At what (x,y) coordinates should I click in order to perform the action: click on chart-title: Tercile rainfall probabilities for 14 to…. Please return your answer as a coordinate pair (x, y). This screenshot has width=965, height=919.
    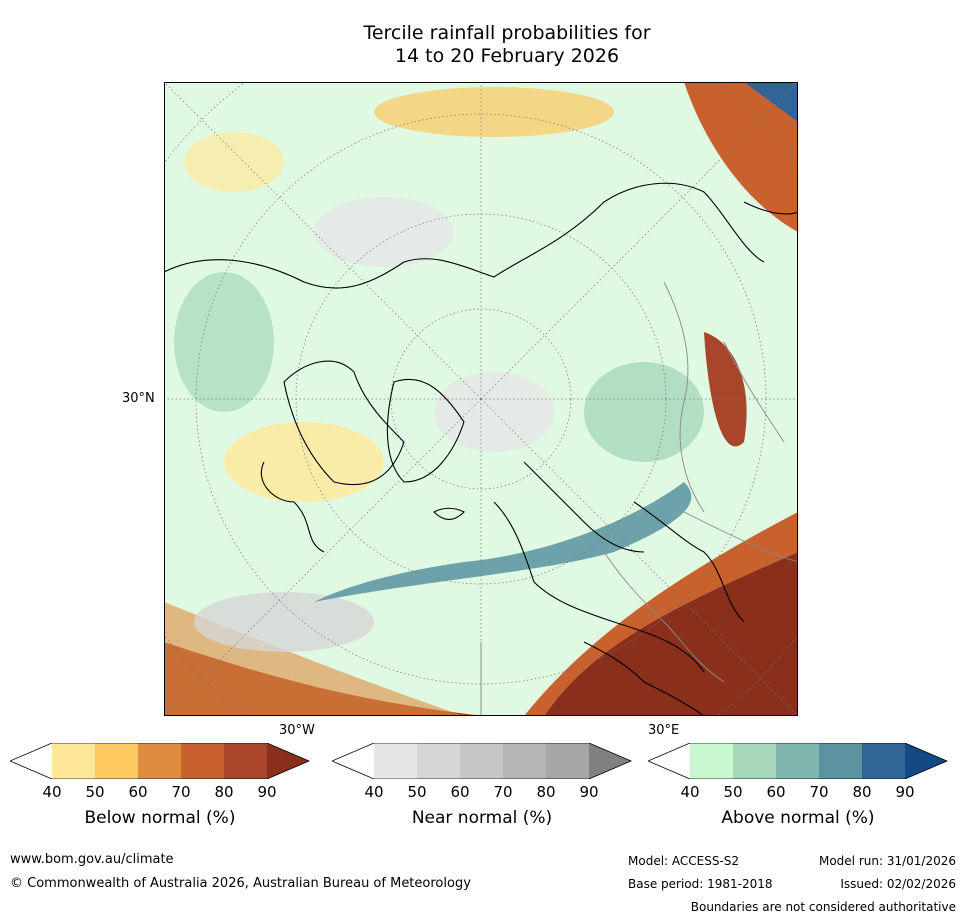
    Looking at the image, I should click on (482, 45).